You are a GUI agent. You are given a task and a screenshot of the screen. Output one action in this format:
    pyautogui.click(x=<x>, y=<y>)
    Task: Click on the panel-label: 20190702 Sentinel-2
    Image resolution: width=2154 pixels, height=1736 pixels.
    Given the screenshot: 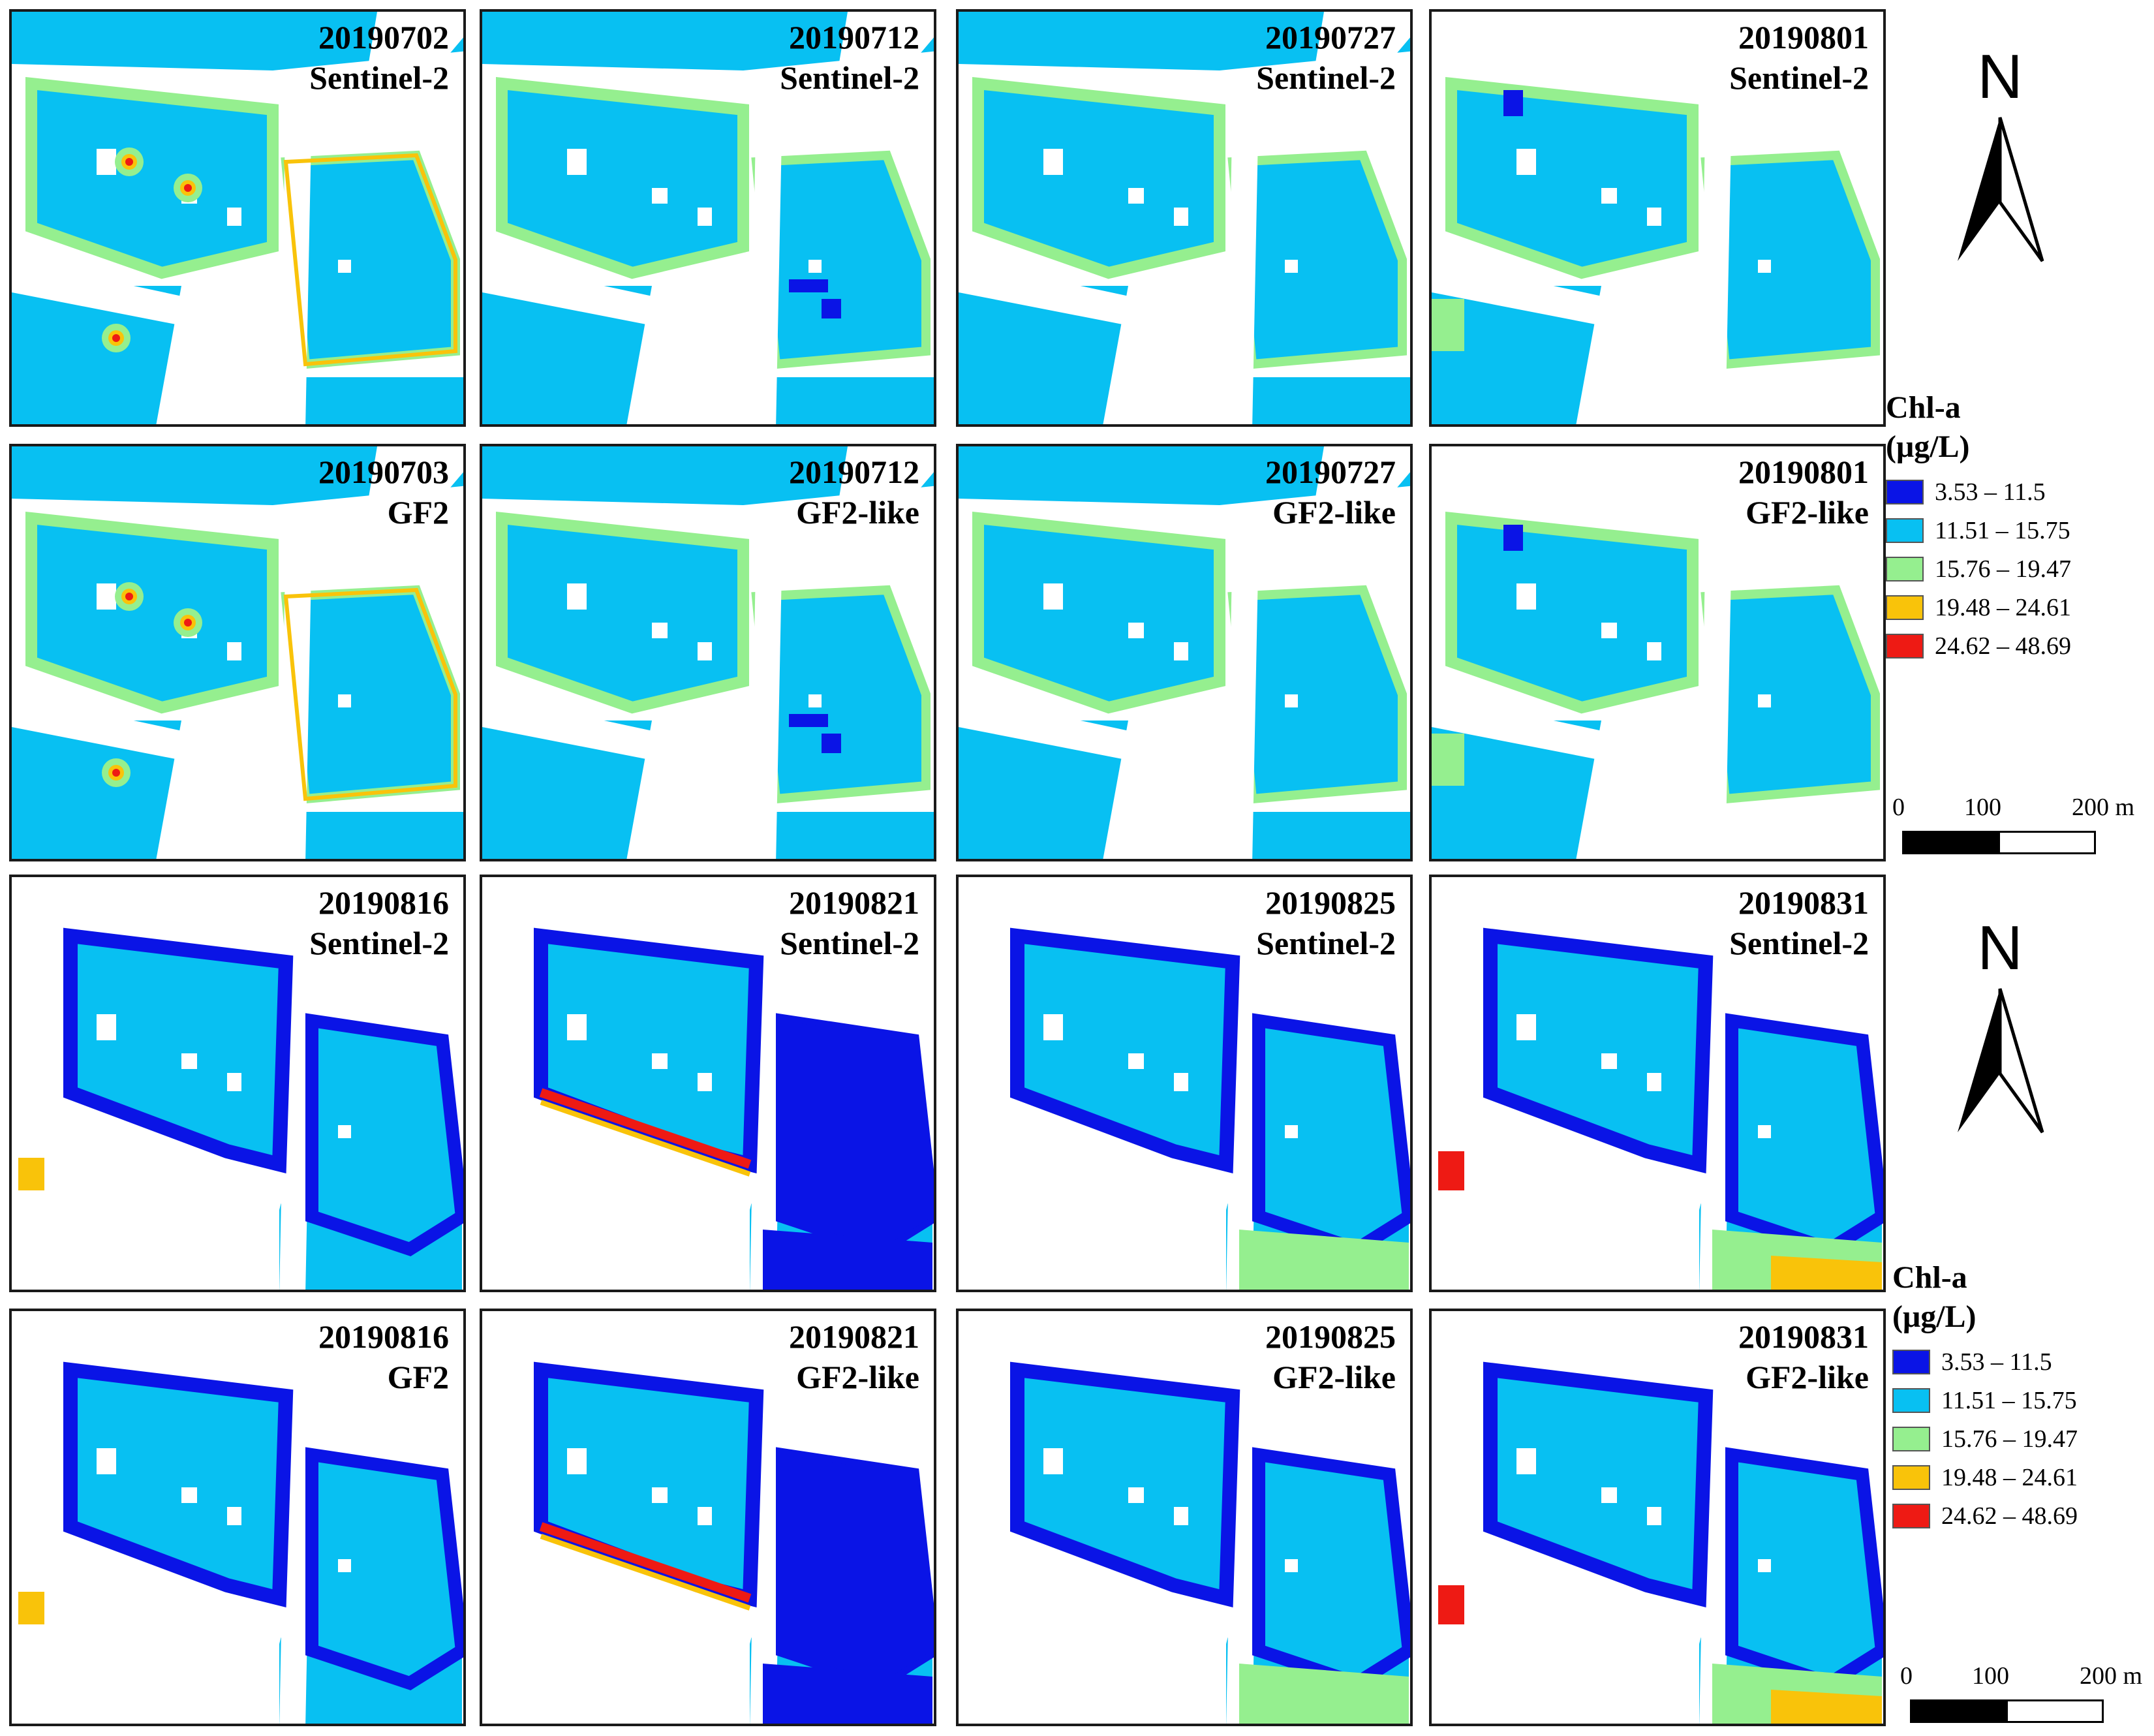 What is the action you would take?
    pyautogui.click(x=379, y=58)
    